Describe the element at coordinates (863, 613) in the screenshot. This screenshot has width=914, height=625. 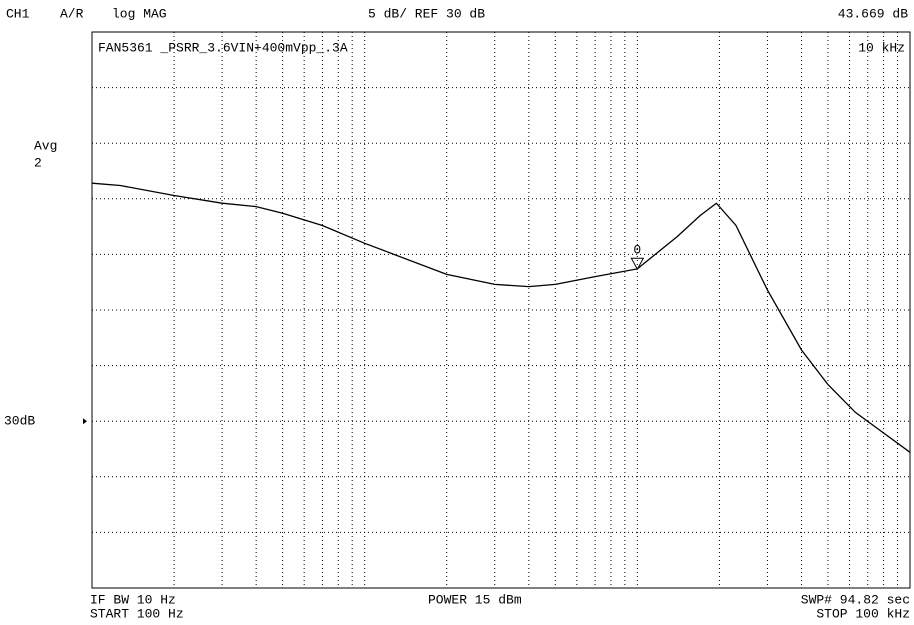
I see `stop: STOP 100 kHz` at that location.